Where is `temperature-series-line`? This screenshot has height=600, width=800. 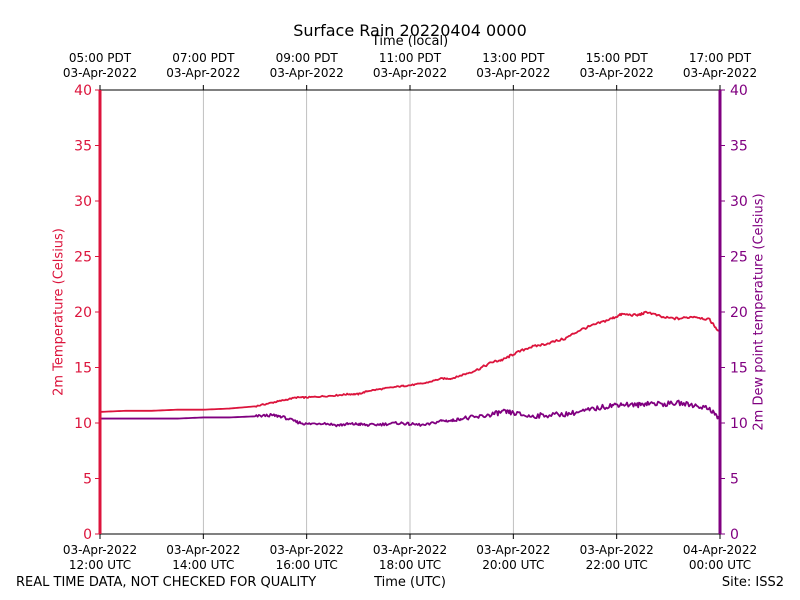 temperature-series-line is located at coordinates (410, 361).